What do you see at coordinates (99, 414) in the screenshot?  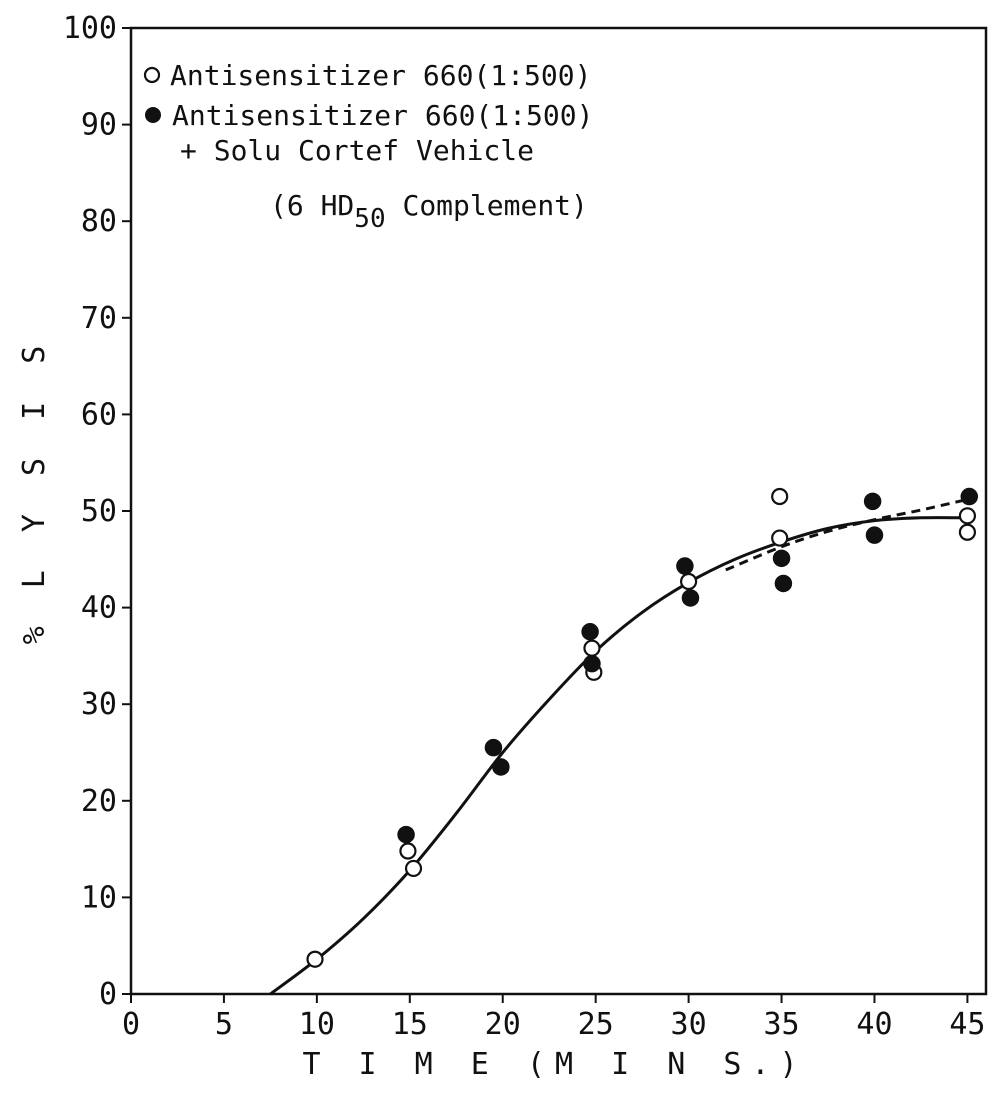 I see `y-tick-label: 60` at bounding box center [99, 414].